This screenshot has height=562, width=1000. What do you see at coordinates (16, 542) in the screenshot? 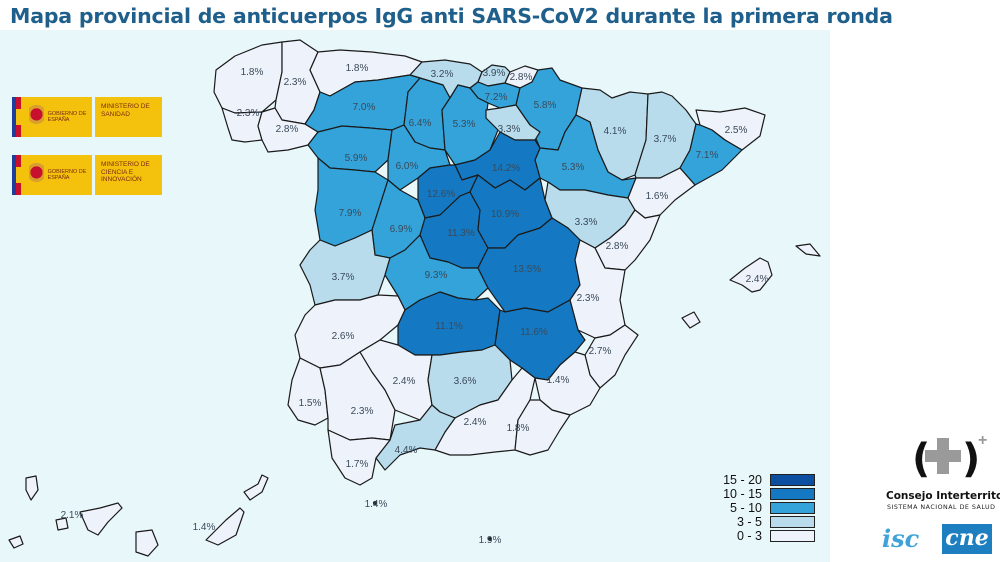
I see `province-el-hierro` at bounding box center [16, 542].